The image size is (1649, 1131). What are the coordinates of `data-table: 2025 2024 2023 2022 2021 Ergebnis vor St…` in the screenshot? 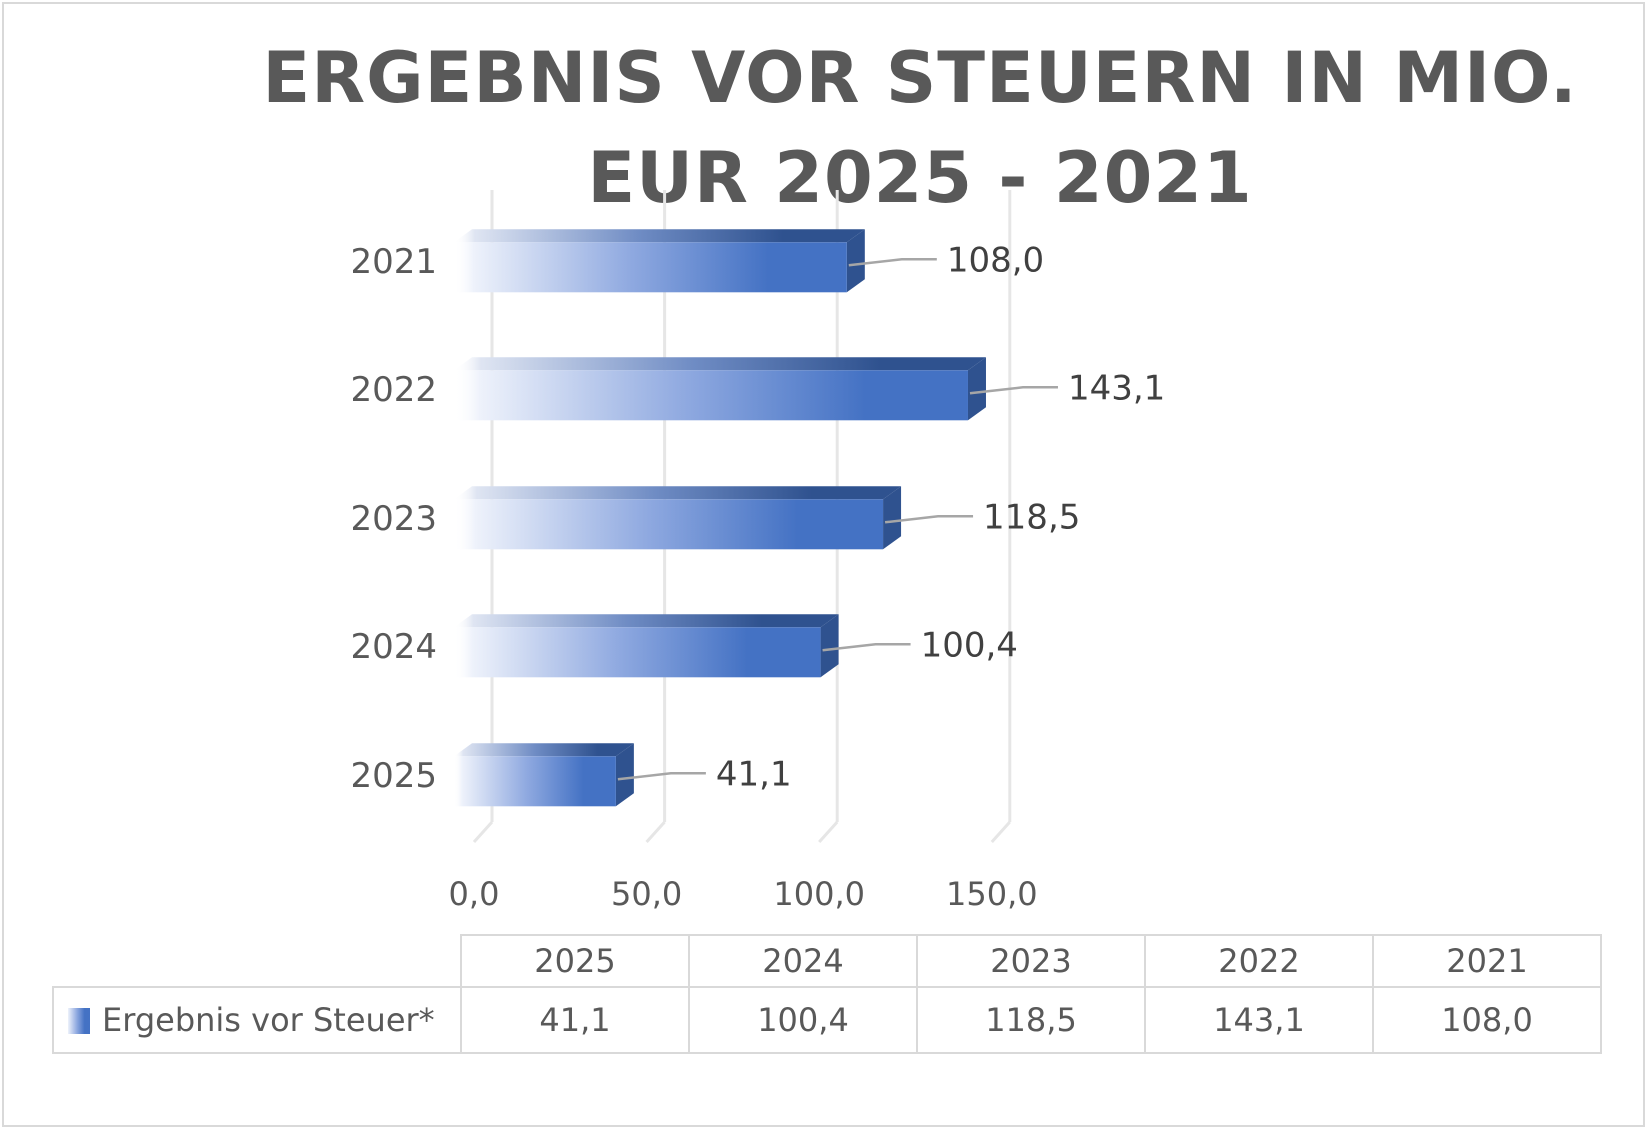 It's located at (827, 994).